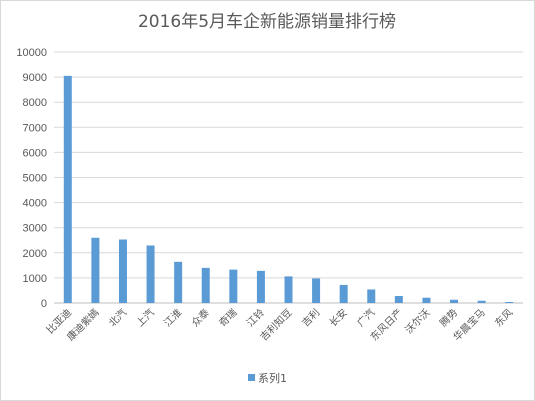 The height and width of the screenshot is (401, 535). I want to click on x-tick-label: 上汽, so click(144, 317).